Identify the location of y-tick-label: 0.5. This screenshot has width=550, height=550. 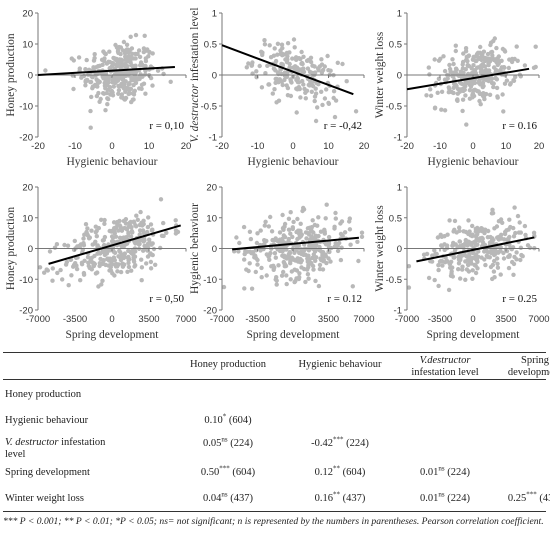
(395, 218).